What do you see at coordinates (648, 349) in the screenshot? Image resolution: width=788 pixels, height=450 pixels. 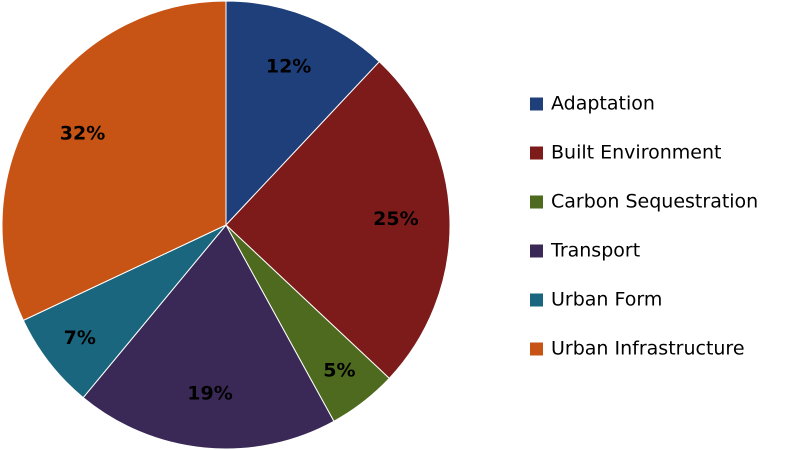 I see `legend-label-urban-infrastructure: Urban Infrastructure` at bounding box center [648, 349].